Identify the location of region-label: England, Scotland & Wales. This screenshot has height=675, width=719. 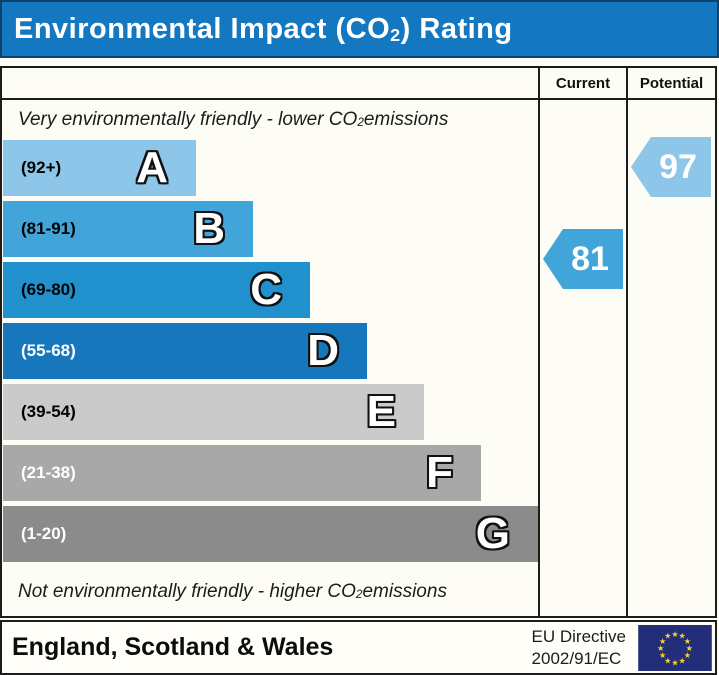
(173, 647).